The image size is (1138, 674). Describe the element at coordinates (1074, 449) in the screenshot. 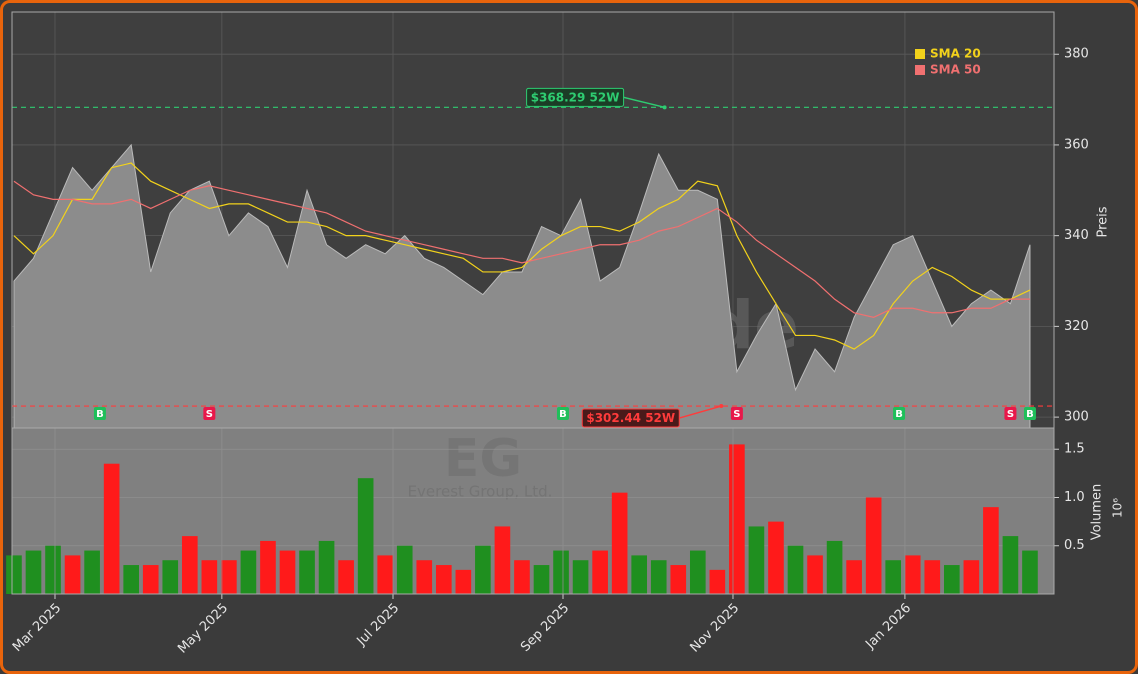

I see `y-tick-label: 1.5` at that location.